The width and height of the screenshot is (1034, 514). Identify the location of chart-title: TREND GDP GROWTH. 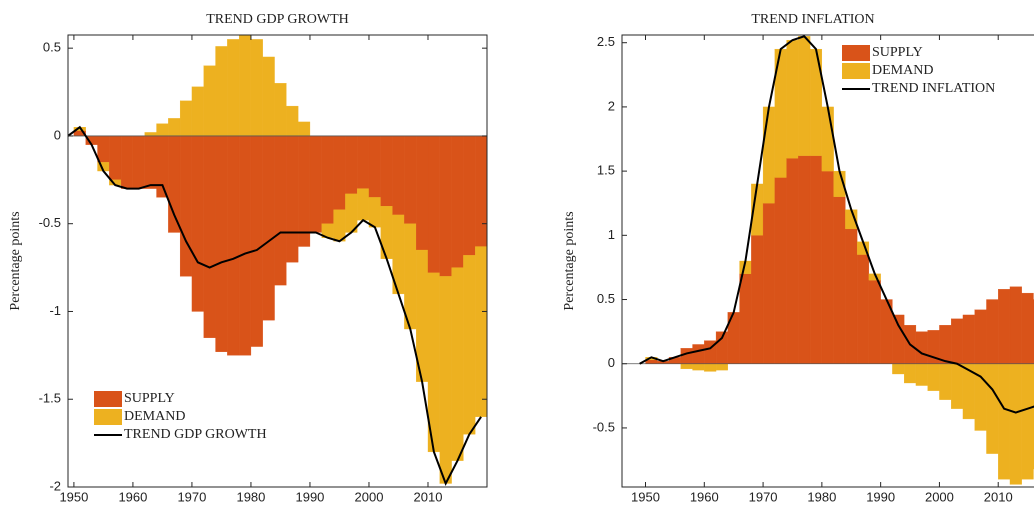
(277, 19).